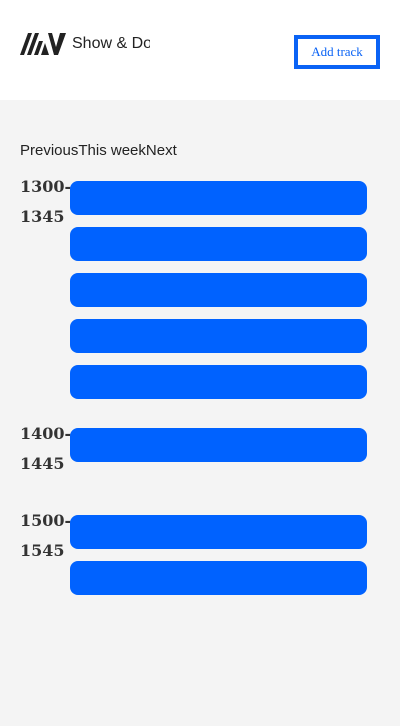 The height and width of the screenshot is (726, 400). Describe the element at coordinates (46, 433) in the screenshot. I see `time-start: 1400-` at that location.